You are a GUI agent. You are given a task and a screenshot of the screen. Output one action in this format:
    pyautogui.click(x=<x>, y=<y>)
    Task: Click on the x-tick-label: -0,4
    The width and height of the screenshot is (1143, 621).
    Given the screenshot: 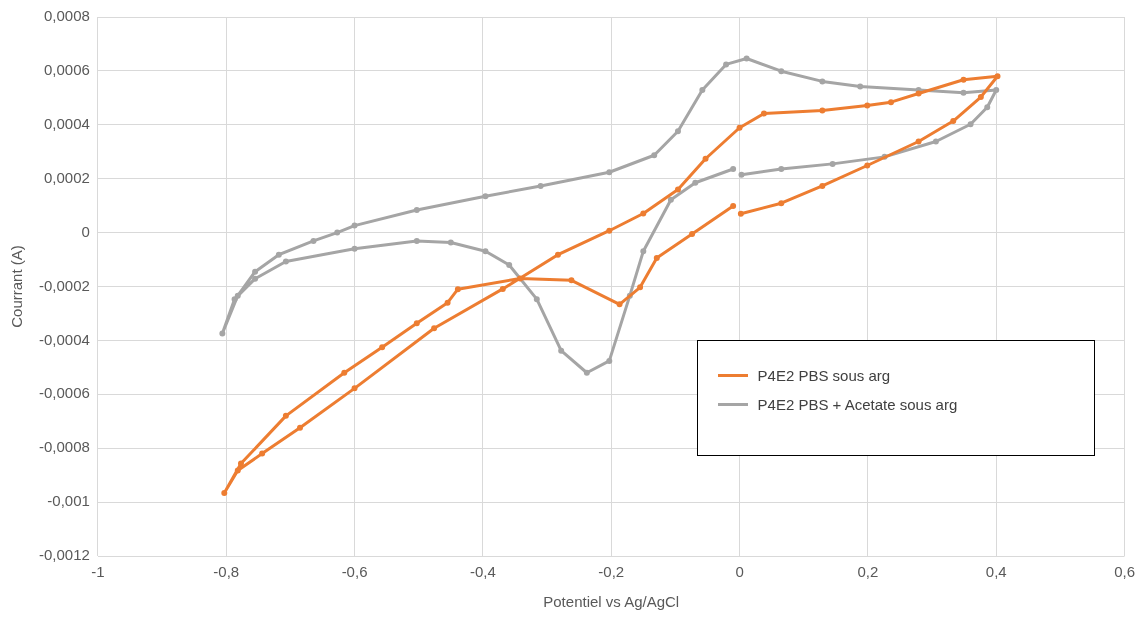 What is the action you would take?
    pyautogui.click(x=482, y=572)
    